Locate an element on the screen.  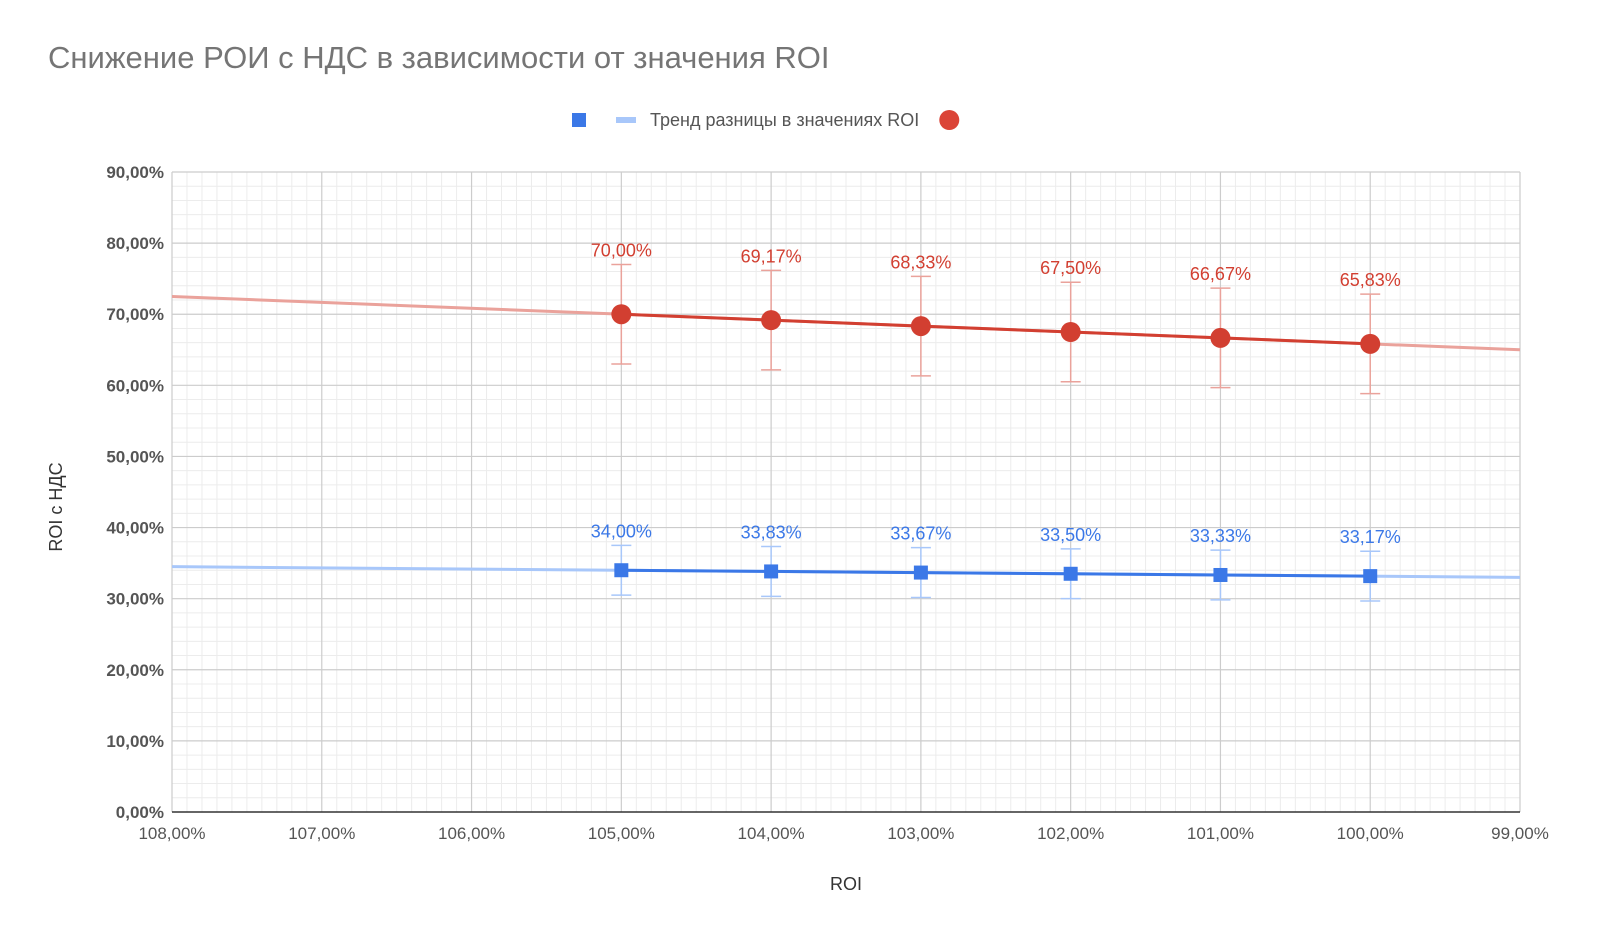
data-label: 66,67% is located at coordinates (1220, 274).